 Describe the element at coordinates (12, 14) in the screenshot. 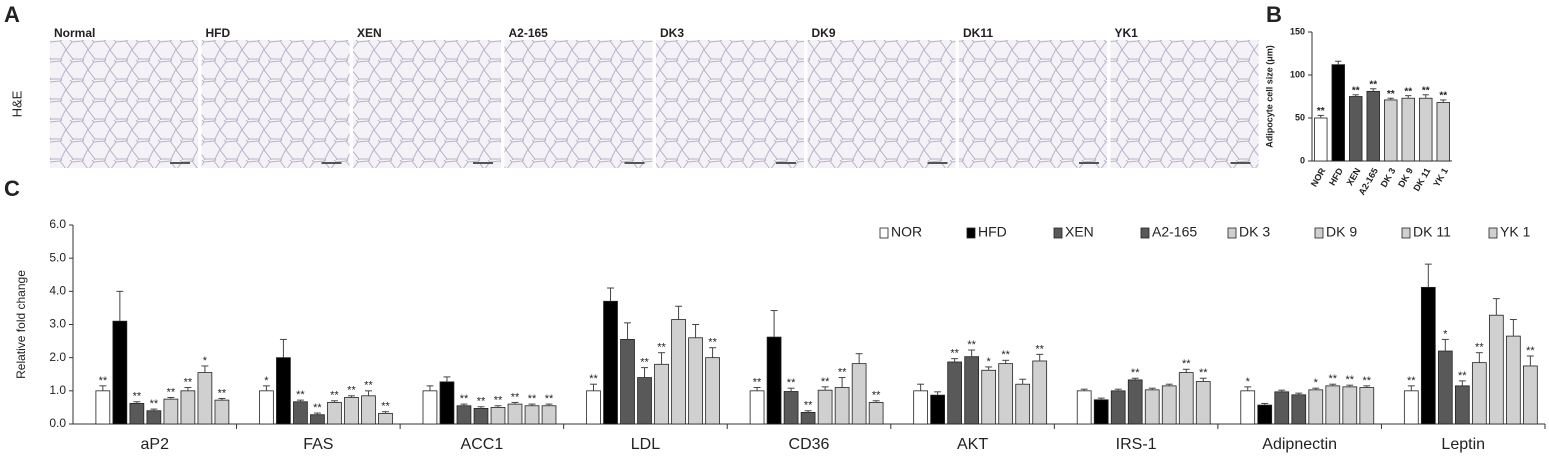

I see `panel-letter: A` at that location.